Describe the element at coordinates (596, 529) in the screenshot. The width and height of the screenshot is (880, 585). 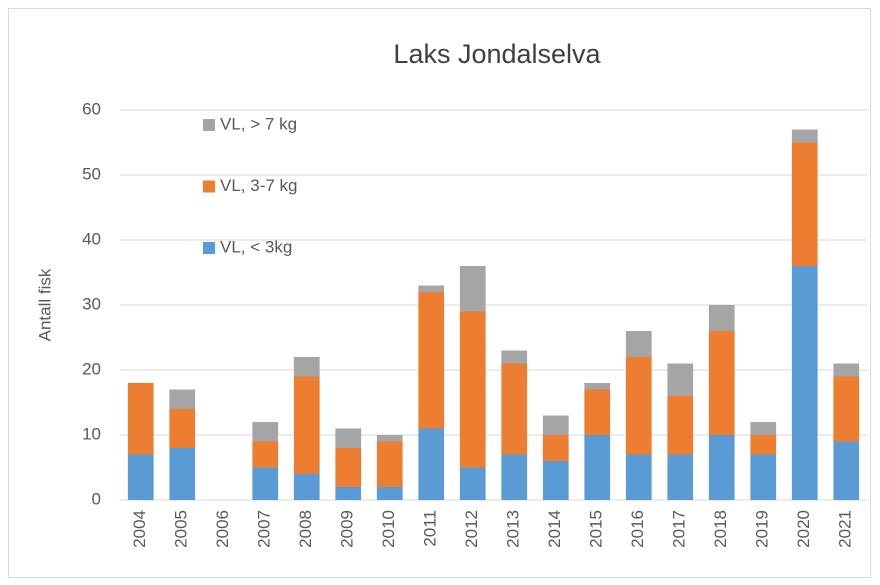
I see `x-tick-label: 2015` at that location.